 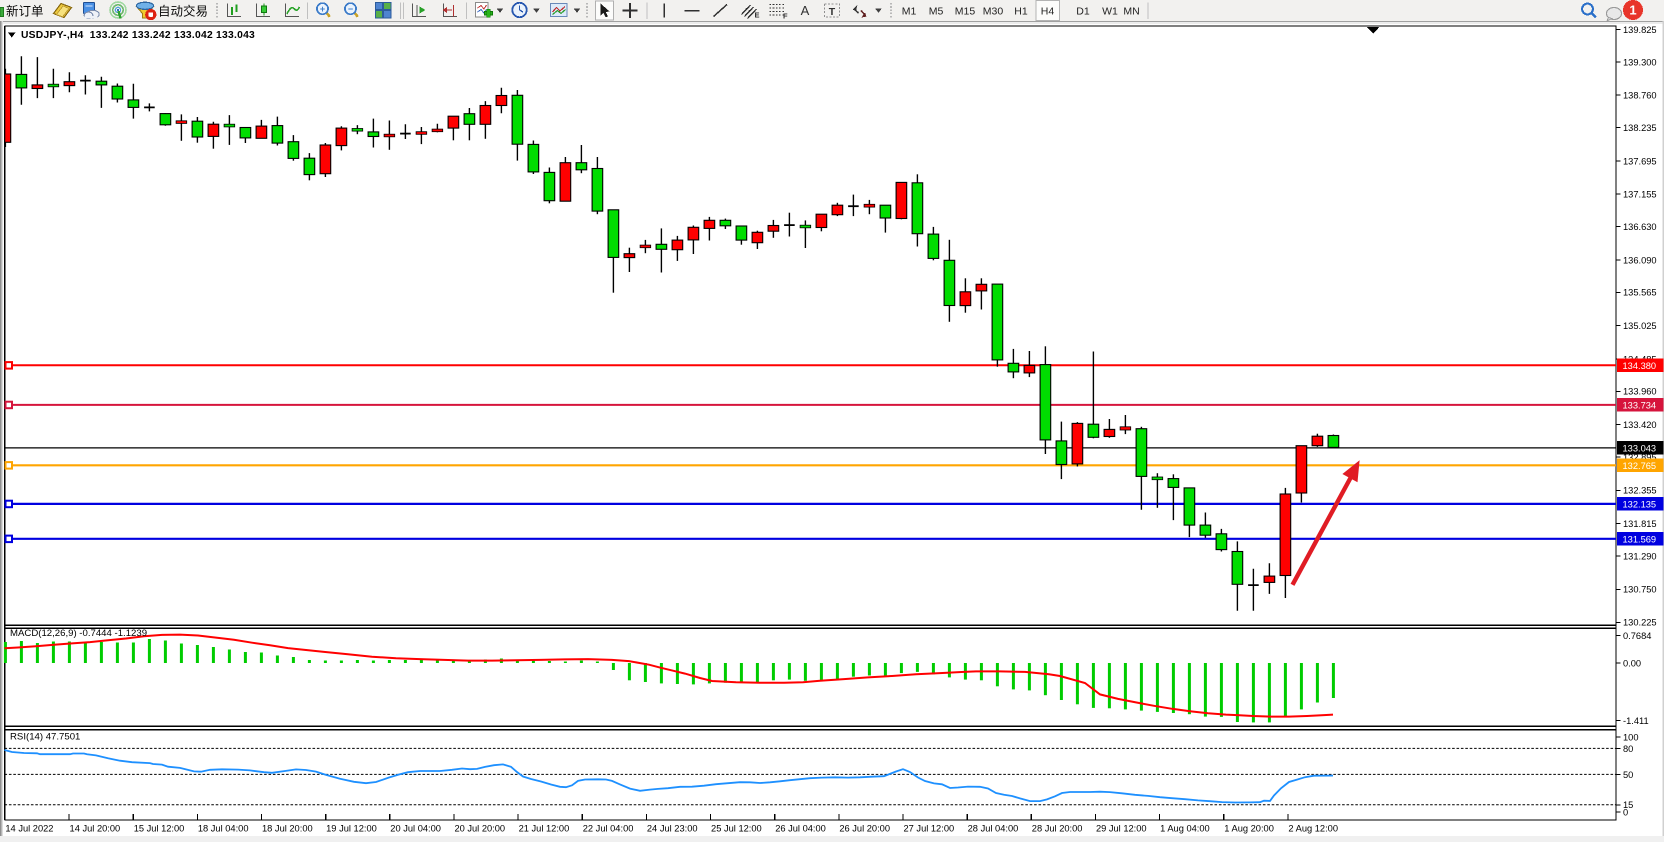 I want to click on svg-text: 139.300, so click(x=1640, y=62).